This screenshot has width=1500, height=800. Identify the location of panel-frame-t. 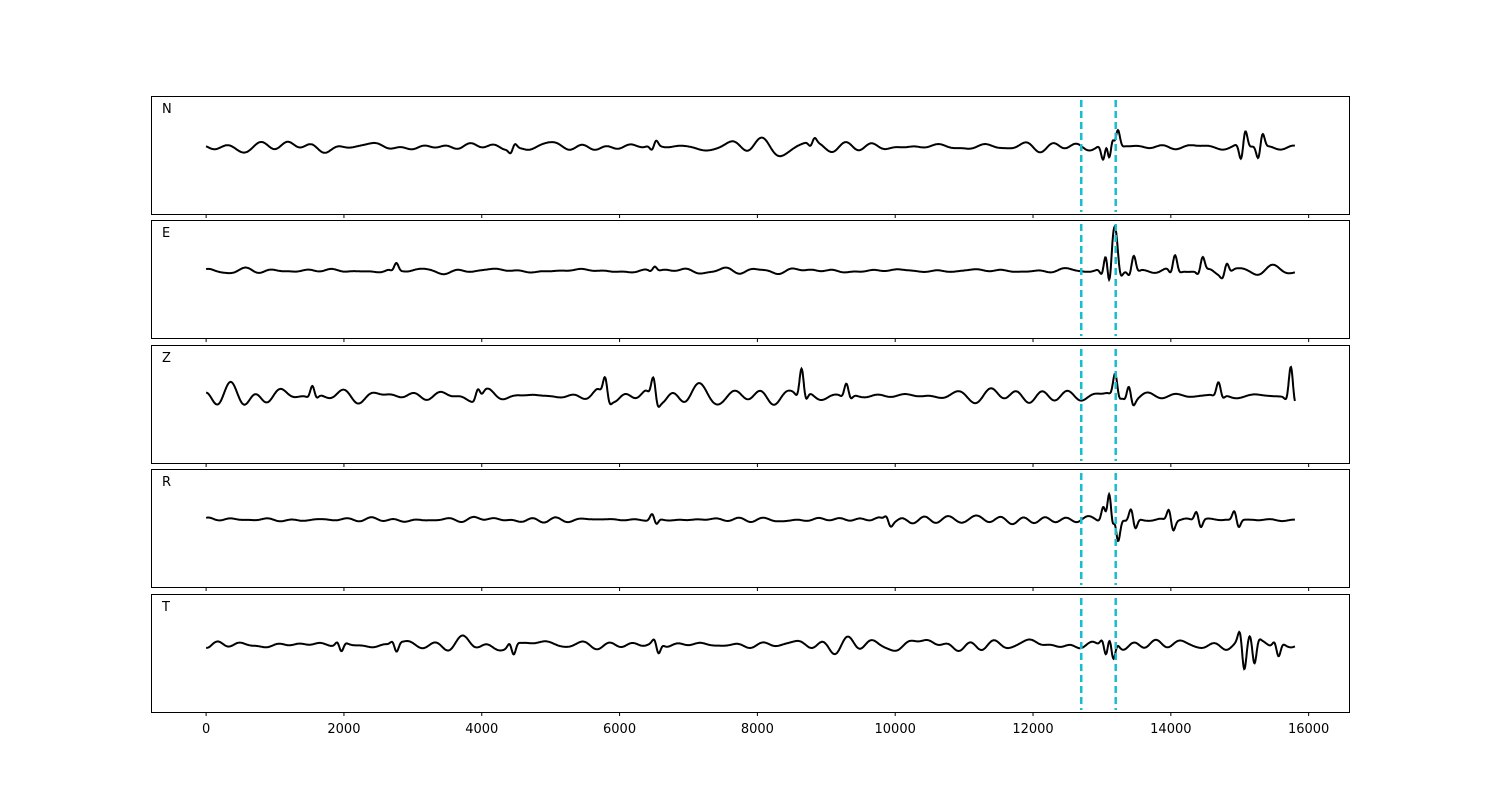
(750, 653).